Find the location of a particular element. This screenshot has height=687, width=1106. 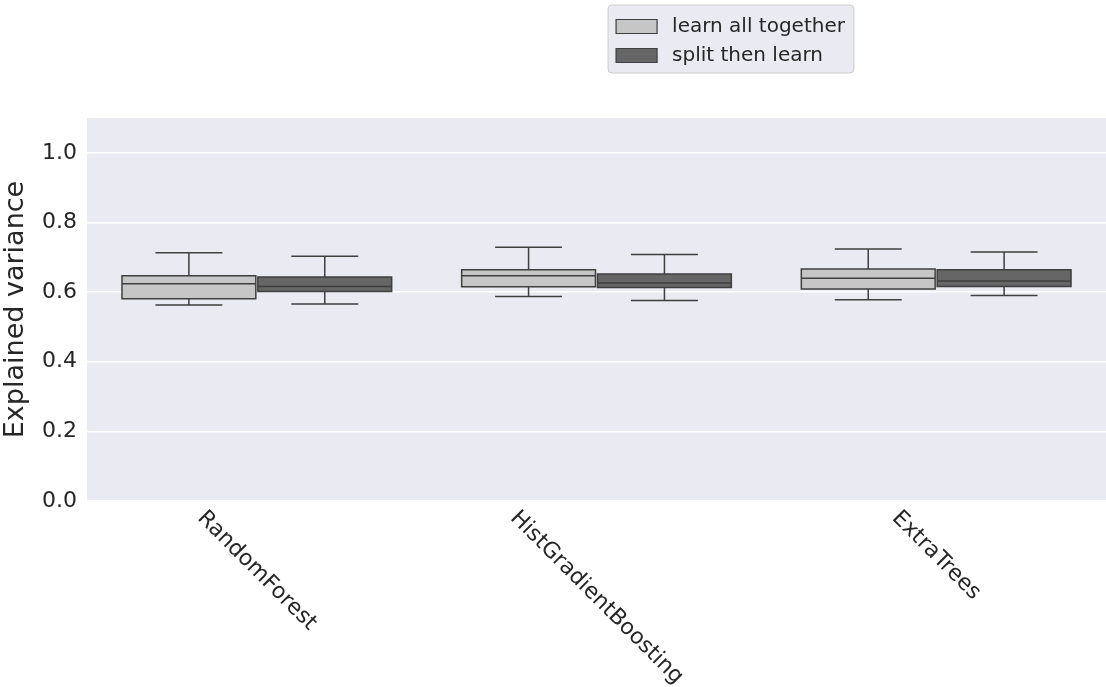

y-tick-label: 0.0 is located at coordinates (59, 499).